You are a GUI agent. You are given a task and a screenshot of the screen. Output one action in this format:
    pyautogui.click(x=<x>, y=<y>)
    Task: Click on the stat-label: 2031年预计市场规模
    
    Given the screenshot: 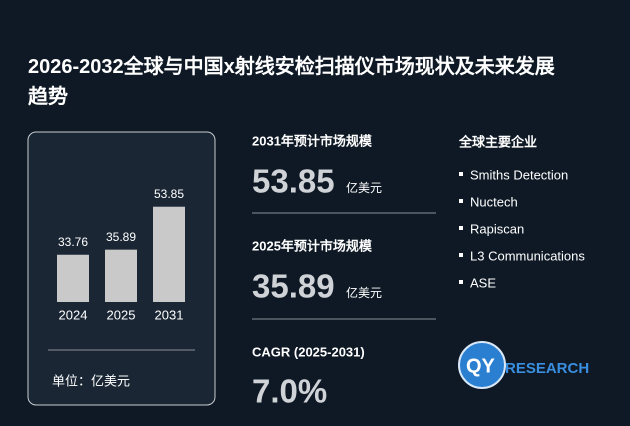 What is the action you would take?
    pyautogui.click(x=312, y=140)
    